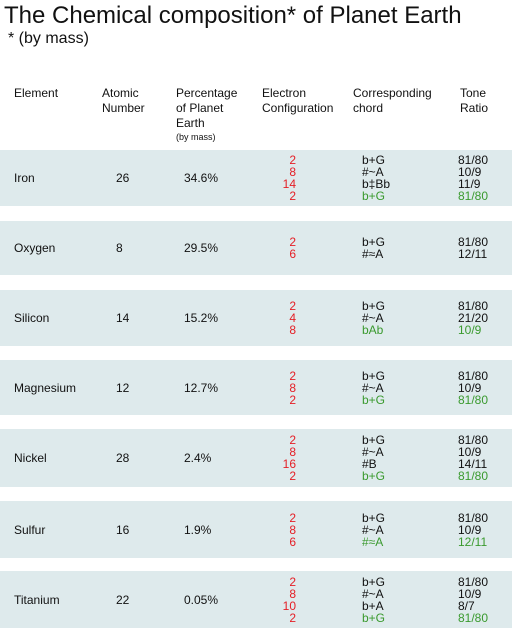 Image resolution: width=512 pixels, height=628 pixels. I want to click on percentage: 12.7%, so click(201, 388).